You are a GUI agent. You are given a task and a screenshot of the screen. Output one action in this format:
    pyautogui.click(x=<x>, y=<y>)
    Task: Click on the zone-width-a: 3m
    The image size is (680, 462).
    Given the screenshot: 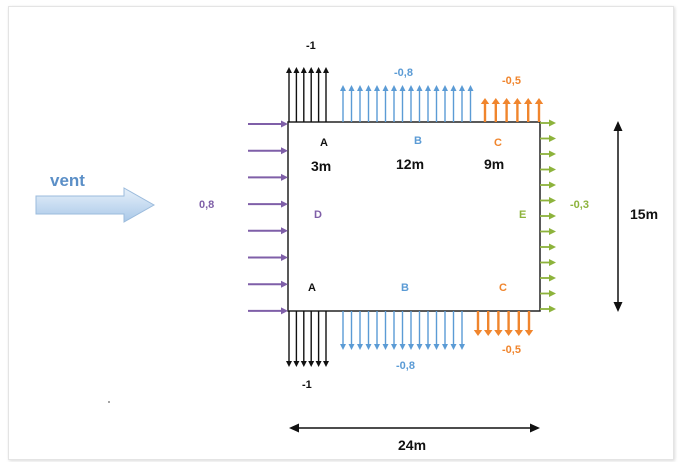 What is the action you would take?
    pyautogui.click(x=321, y=166)
    